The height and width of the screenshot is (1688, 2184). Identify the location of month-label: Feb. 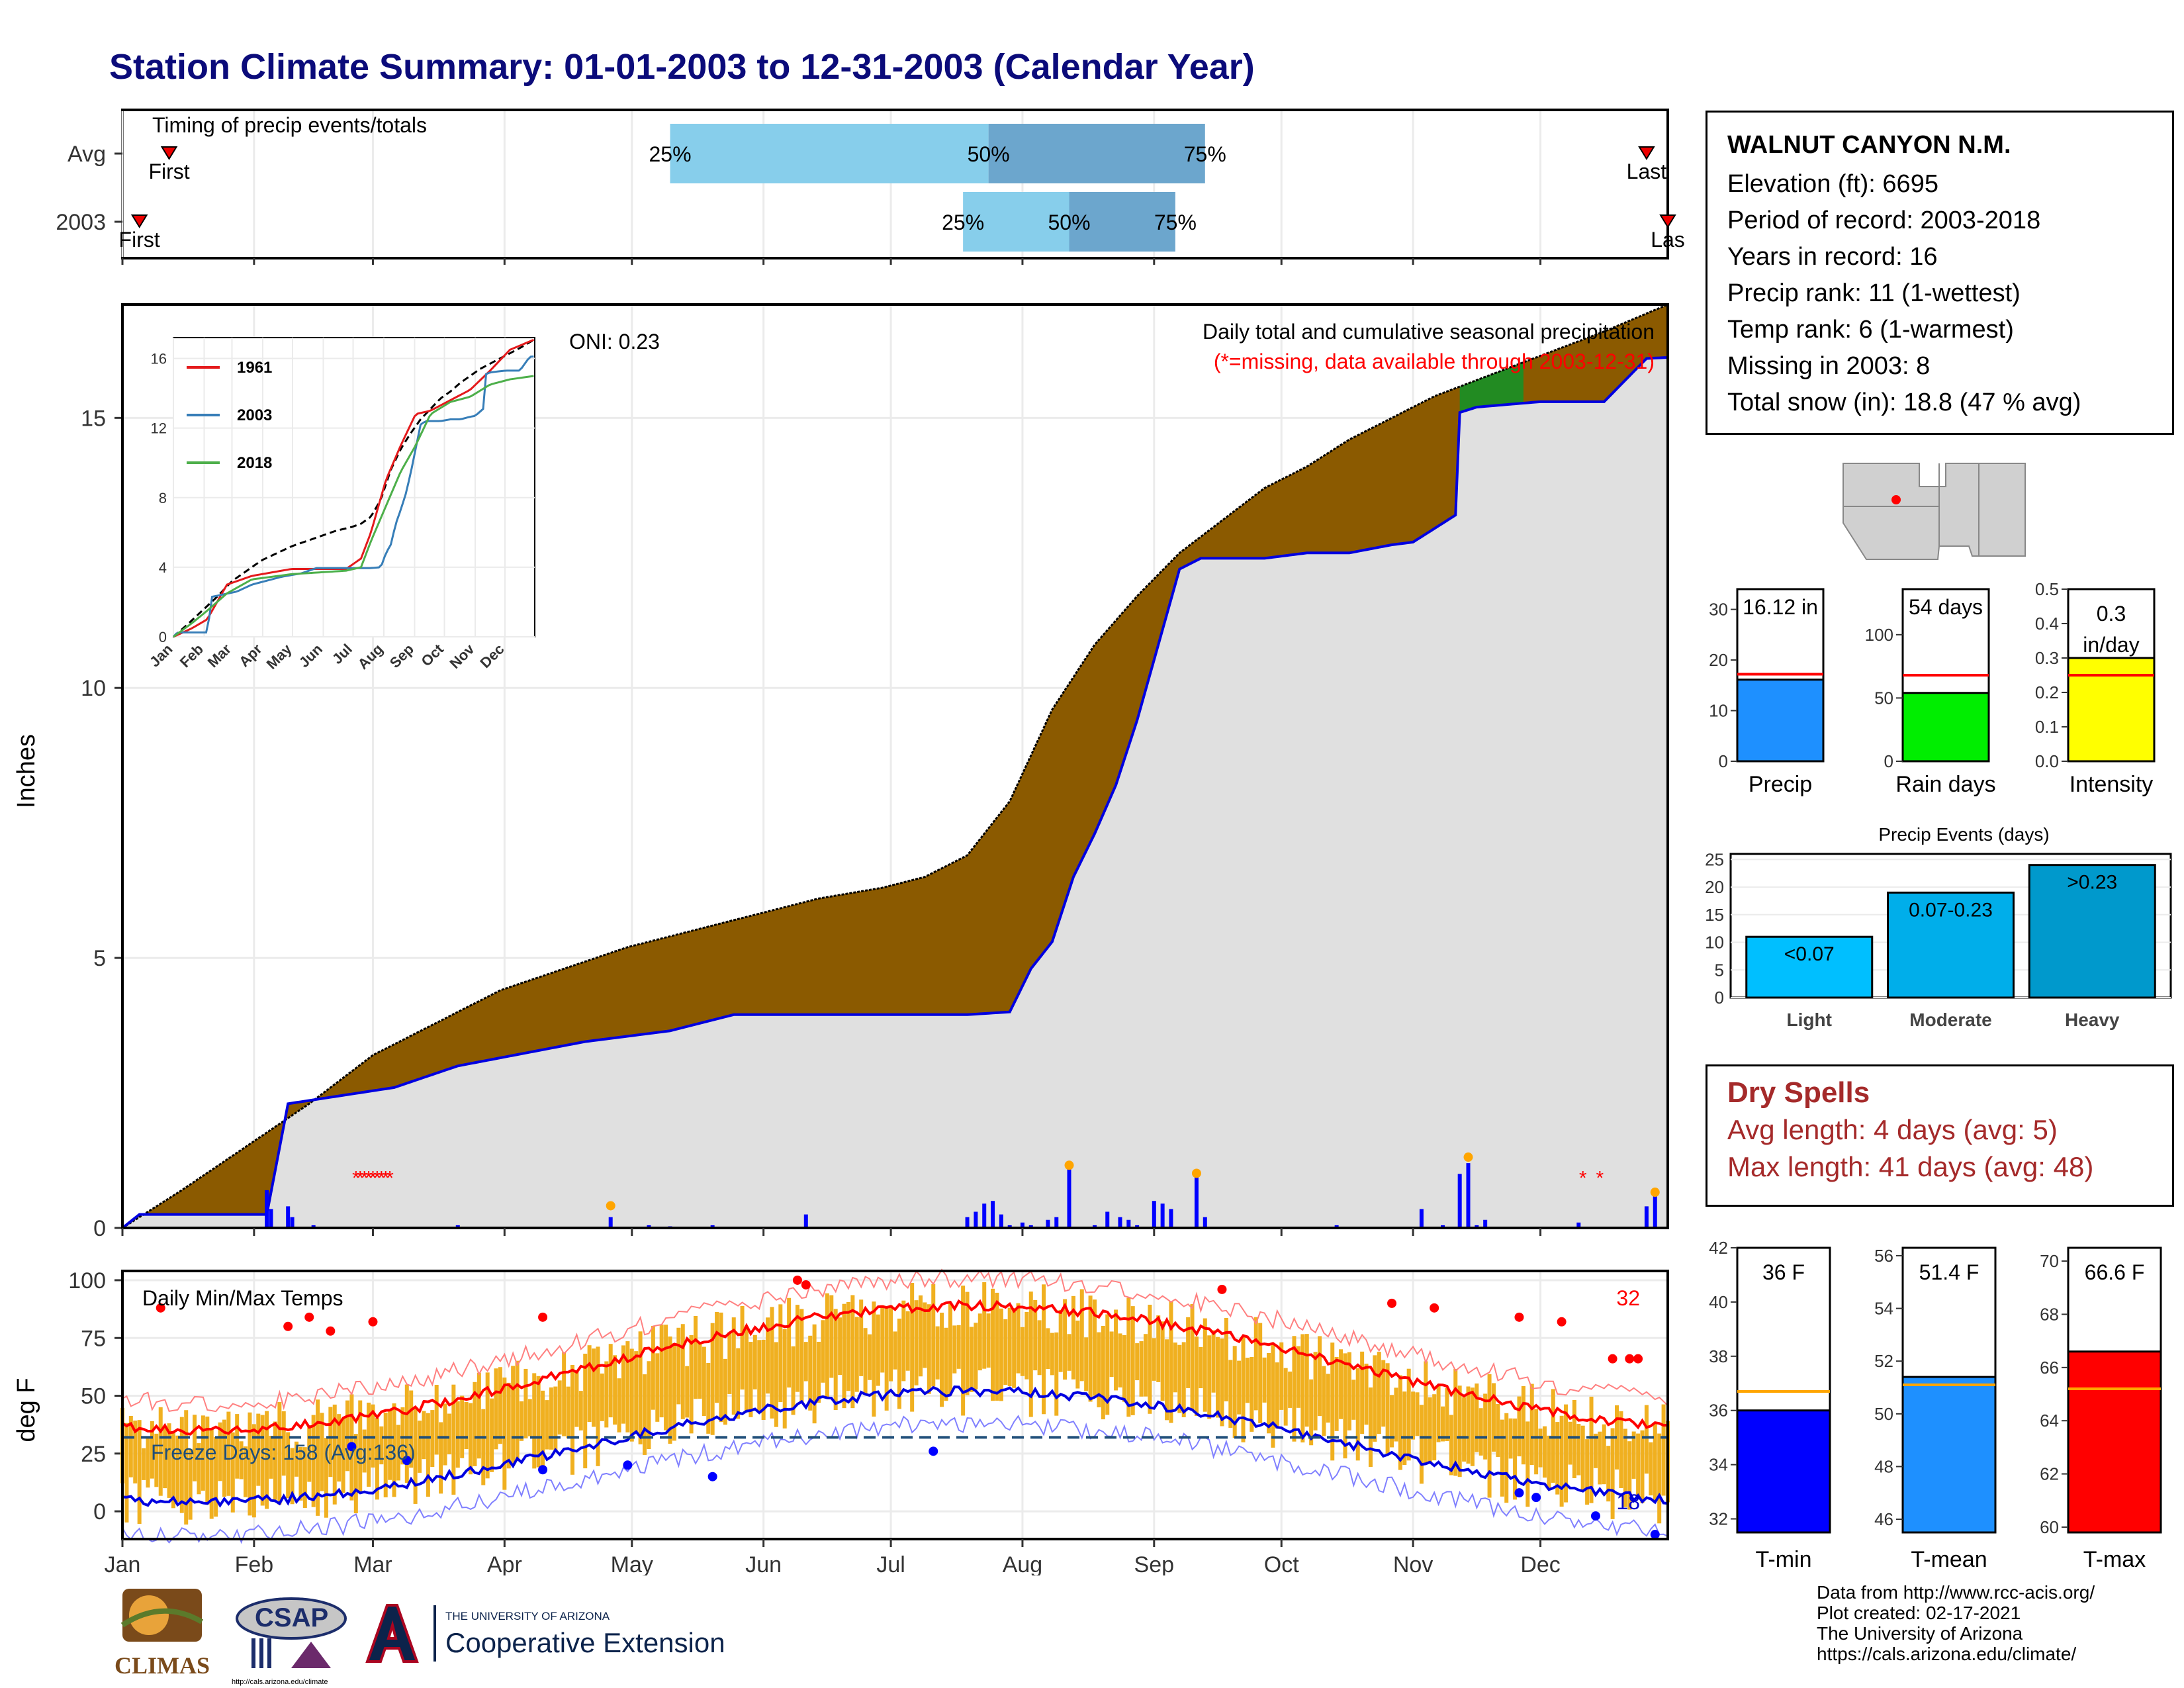
(255, 1563).